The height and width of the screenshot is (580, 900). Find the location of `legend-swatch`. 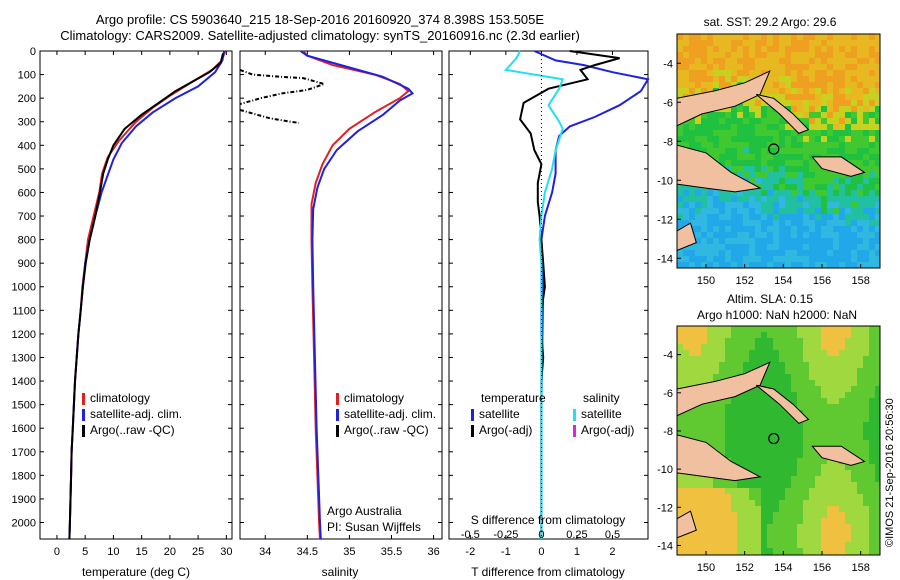

legend-swatch is located at coordinates (574, 431).